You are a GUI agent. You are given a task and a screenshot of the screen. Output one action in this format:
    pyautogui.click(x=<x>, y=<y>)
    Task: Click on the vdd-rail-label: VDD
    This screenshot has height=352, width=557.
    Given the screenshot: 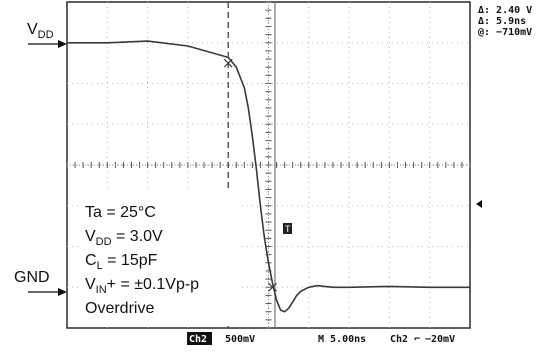 What is the action you would take?
    pyautogui.click(x=40, y=31)
    